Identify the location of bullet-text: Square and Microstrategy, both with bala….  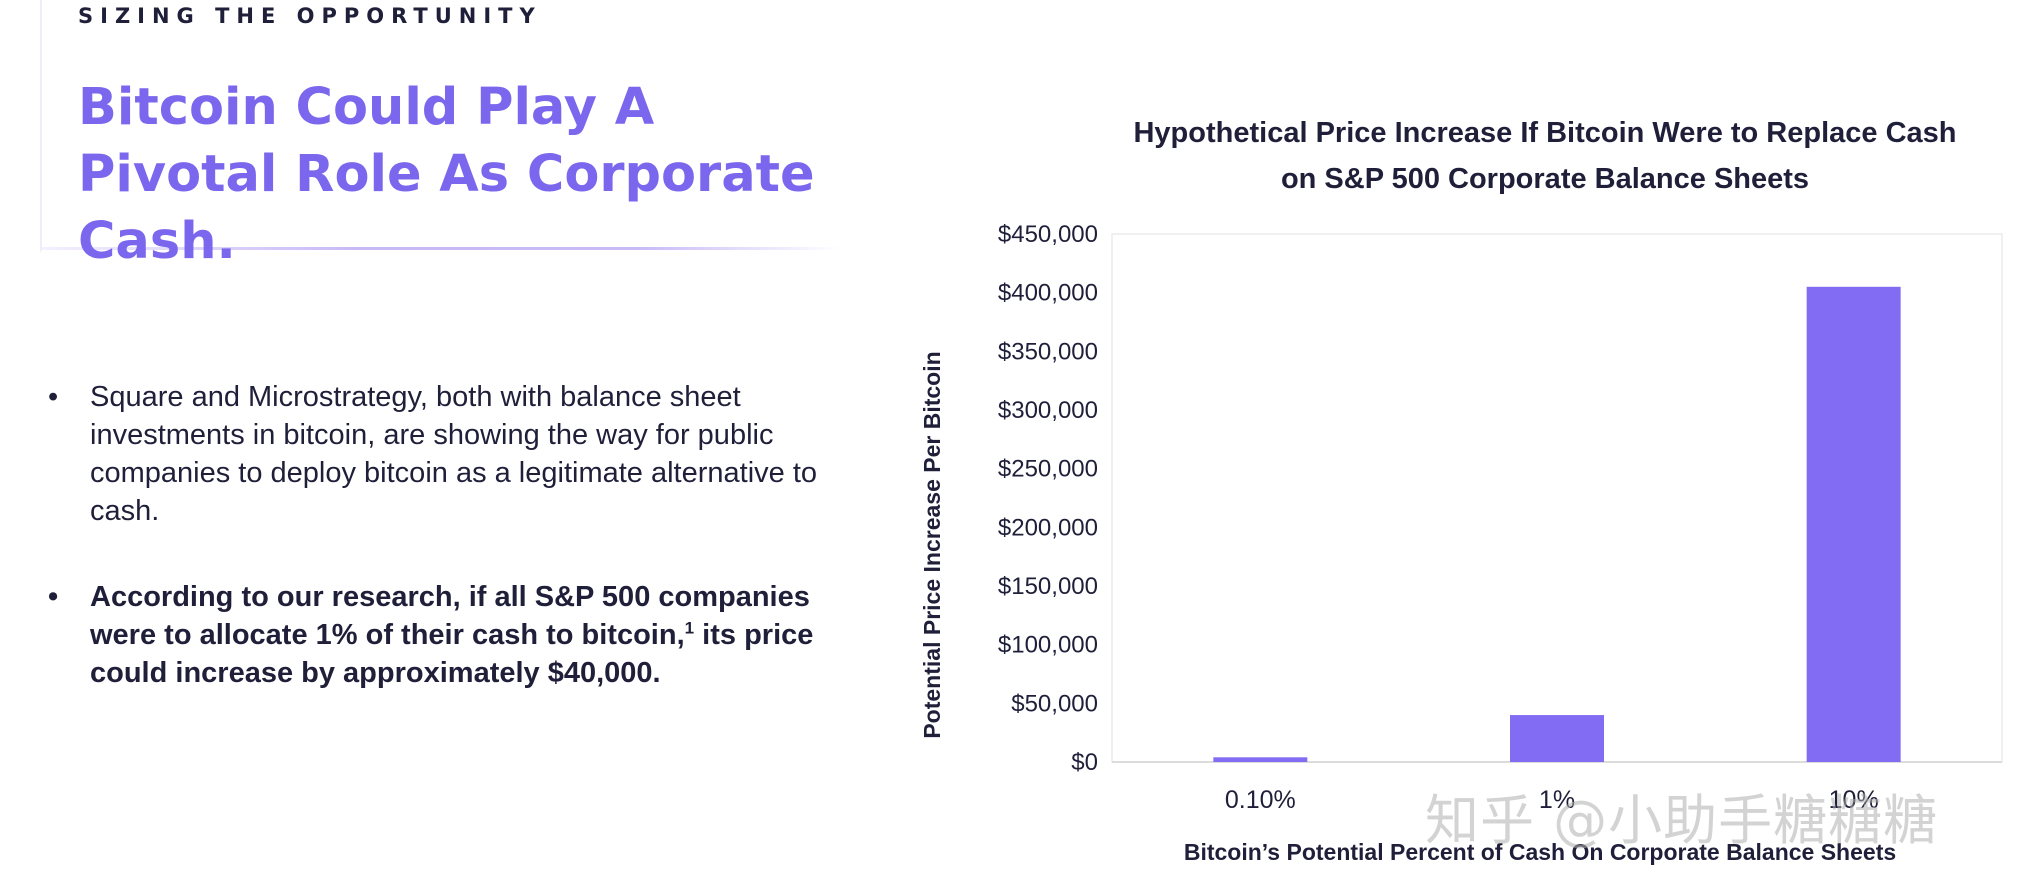
(454, 454).